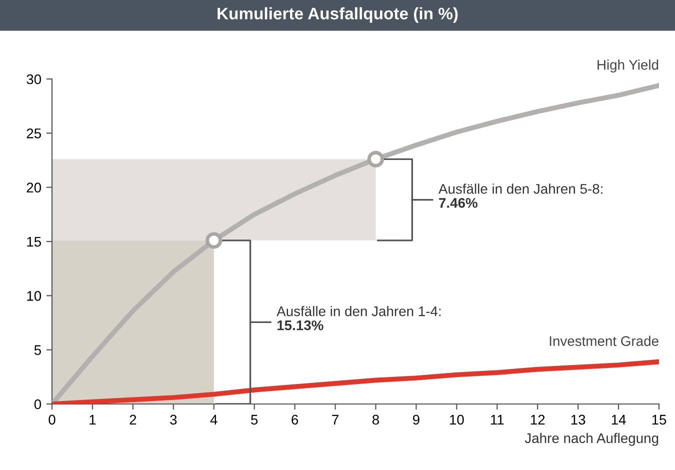 Image resolution: width=675 pixels, height=470 pixels. Describe the element at coordinates (93, 419) in the screenshot. I see `x-tick-label: 1` at that location.